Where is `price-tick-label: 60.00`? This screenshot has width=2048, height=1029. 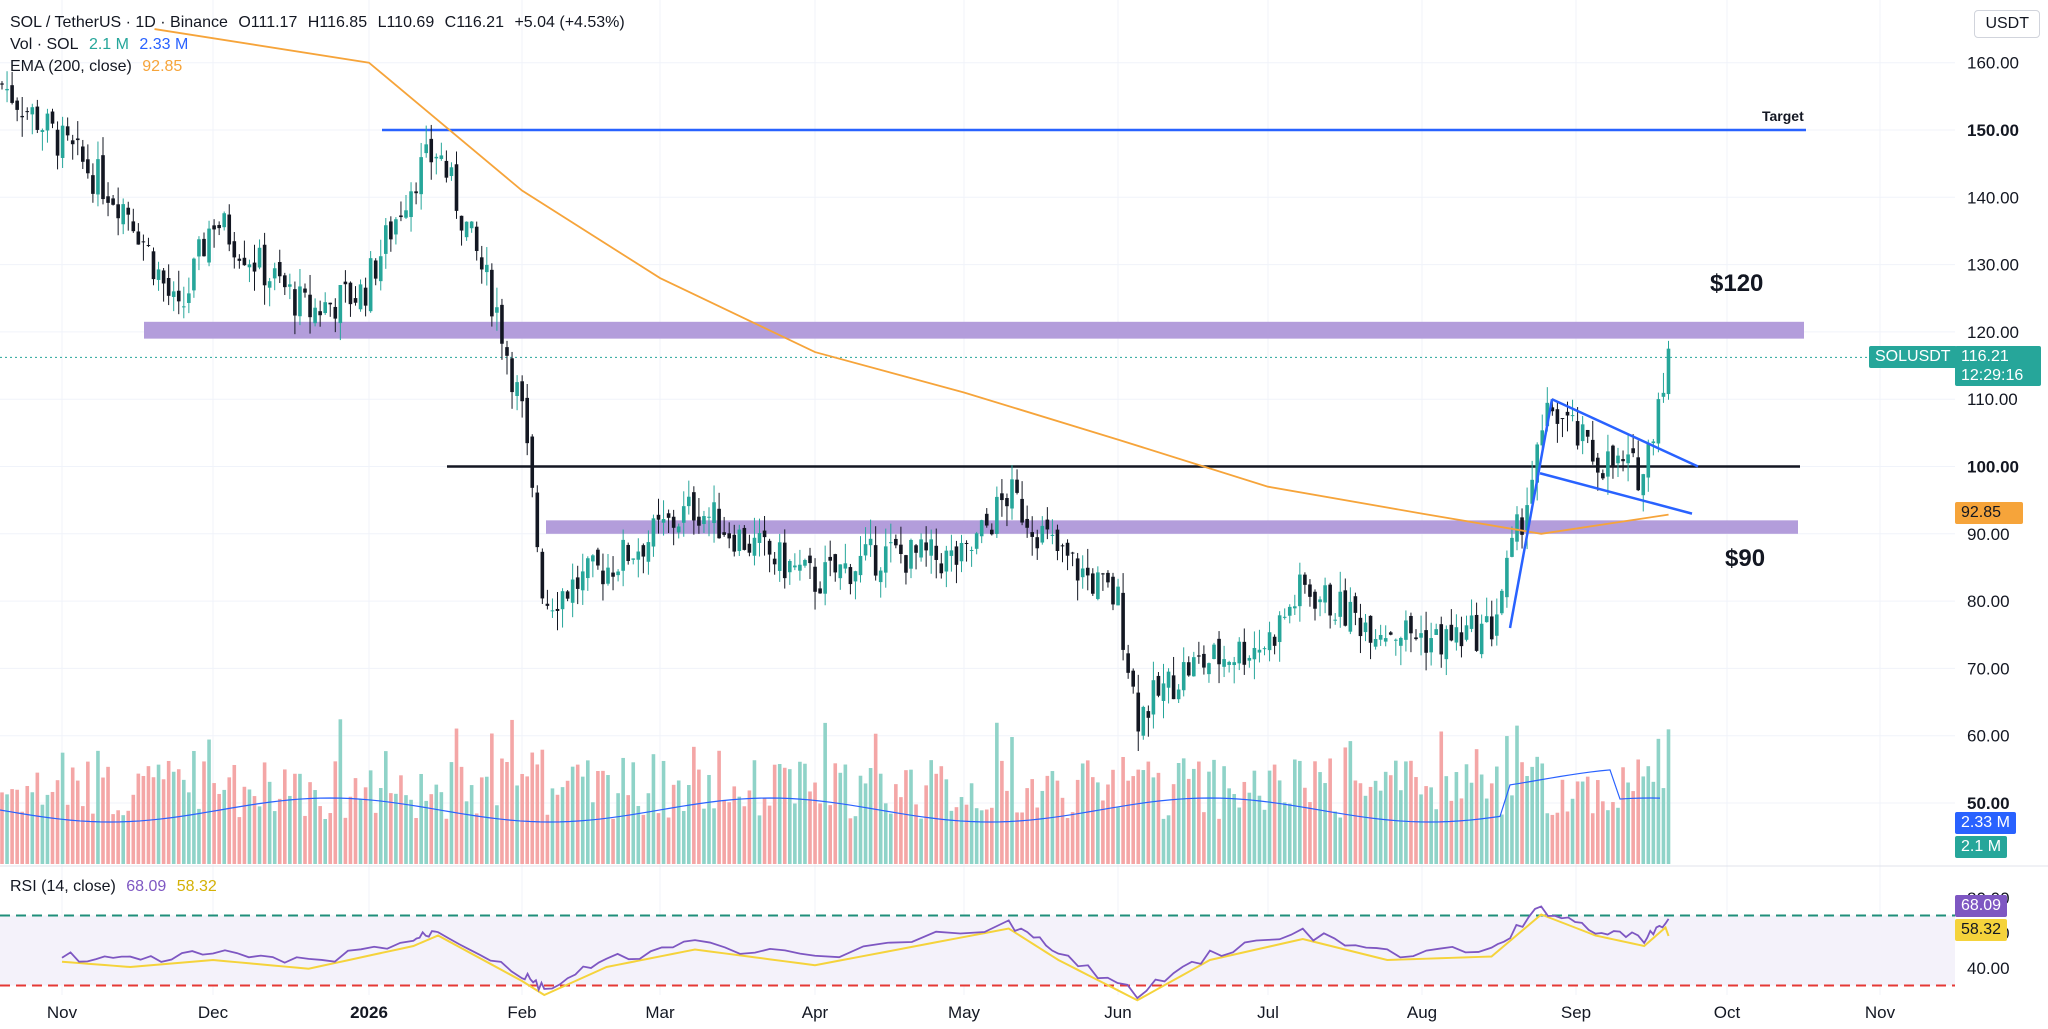 price-tick-label: 60.00 is located at coordinates (1988, 736).